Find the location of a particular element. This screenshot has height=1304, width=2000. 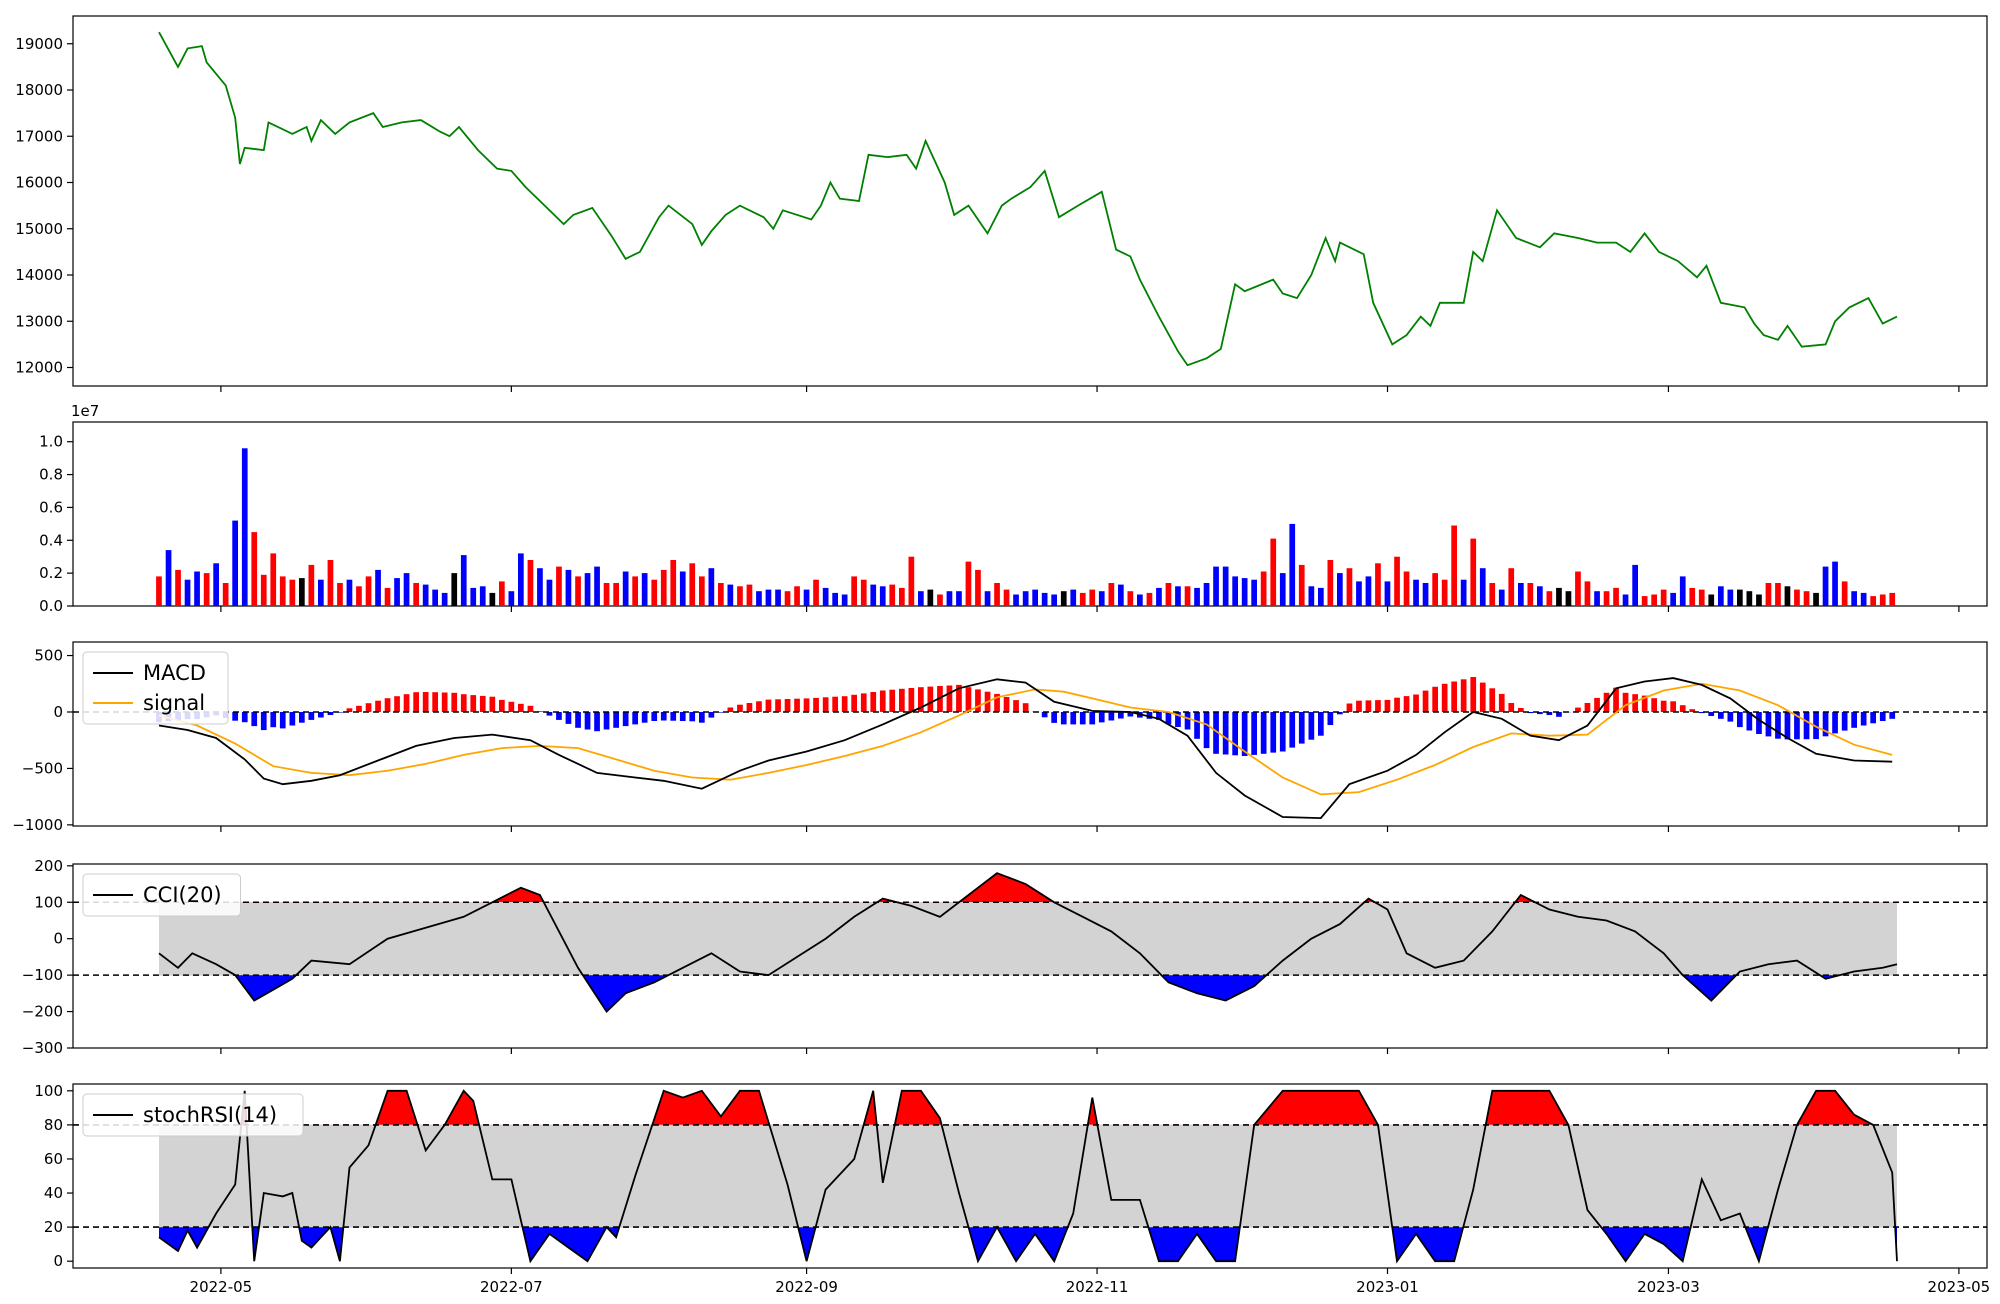

stochrsi-neutral-band is located at coordinates (1028, 1176).